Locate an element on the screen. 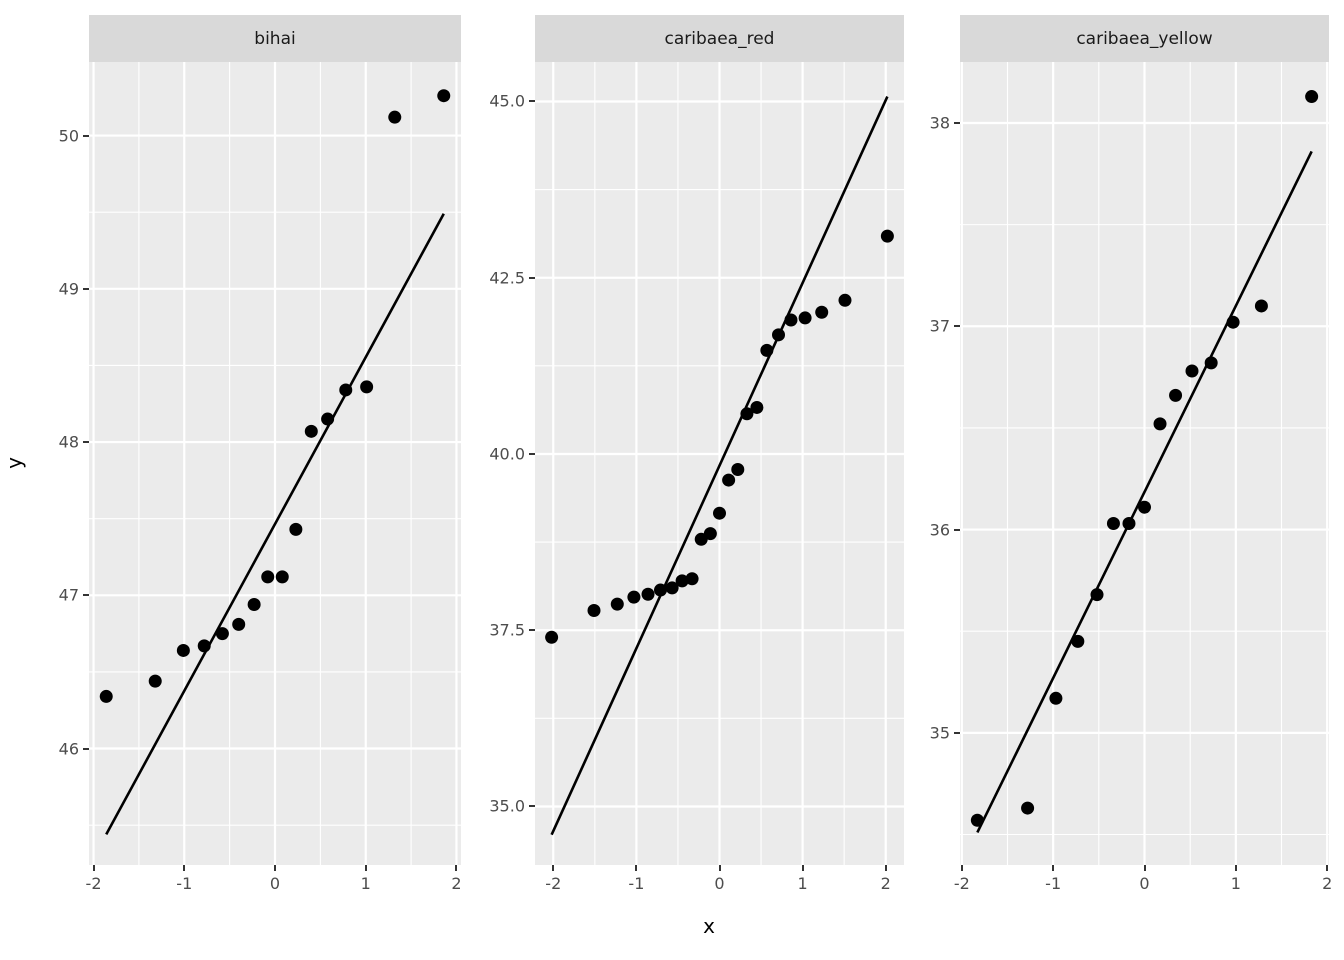 The height and width of the screenshot is (960, 1344). facet-strip-label: caribaea_yellow is located at coordinates (1144, 38).